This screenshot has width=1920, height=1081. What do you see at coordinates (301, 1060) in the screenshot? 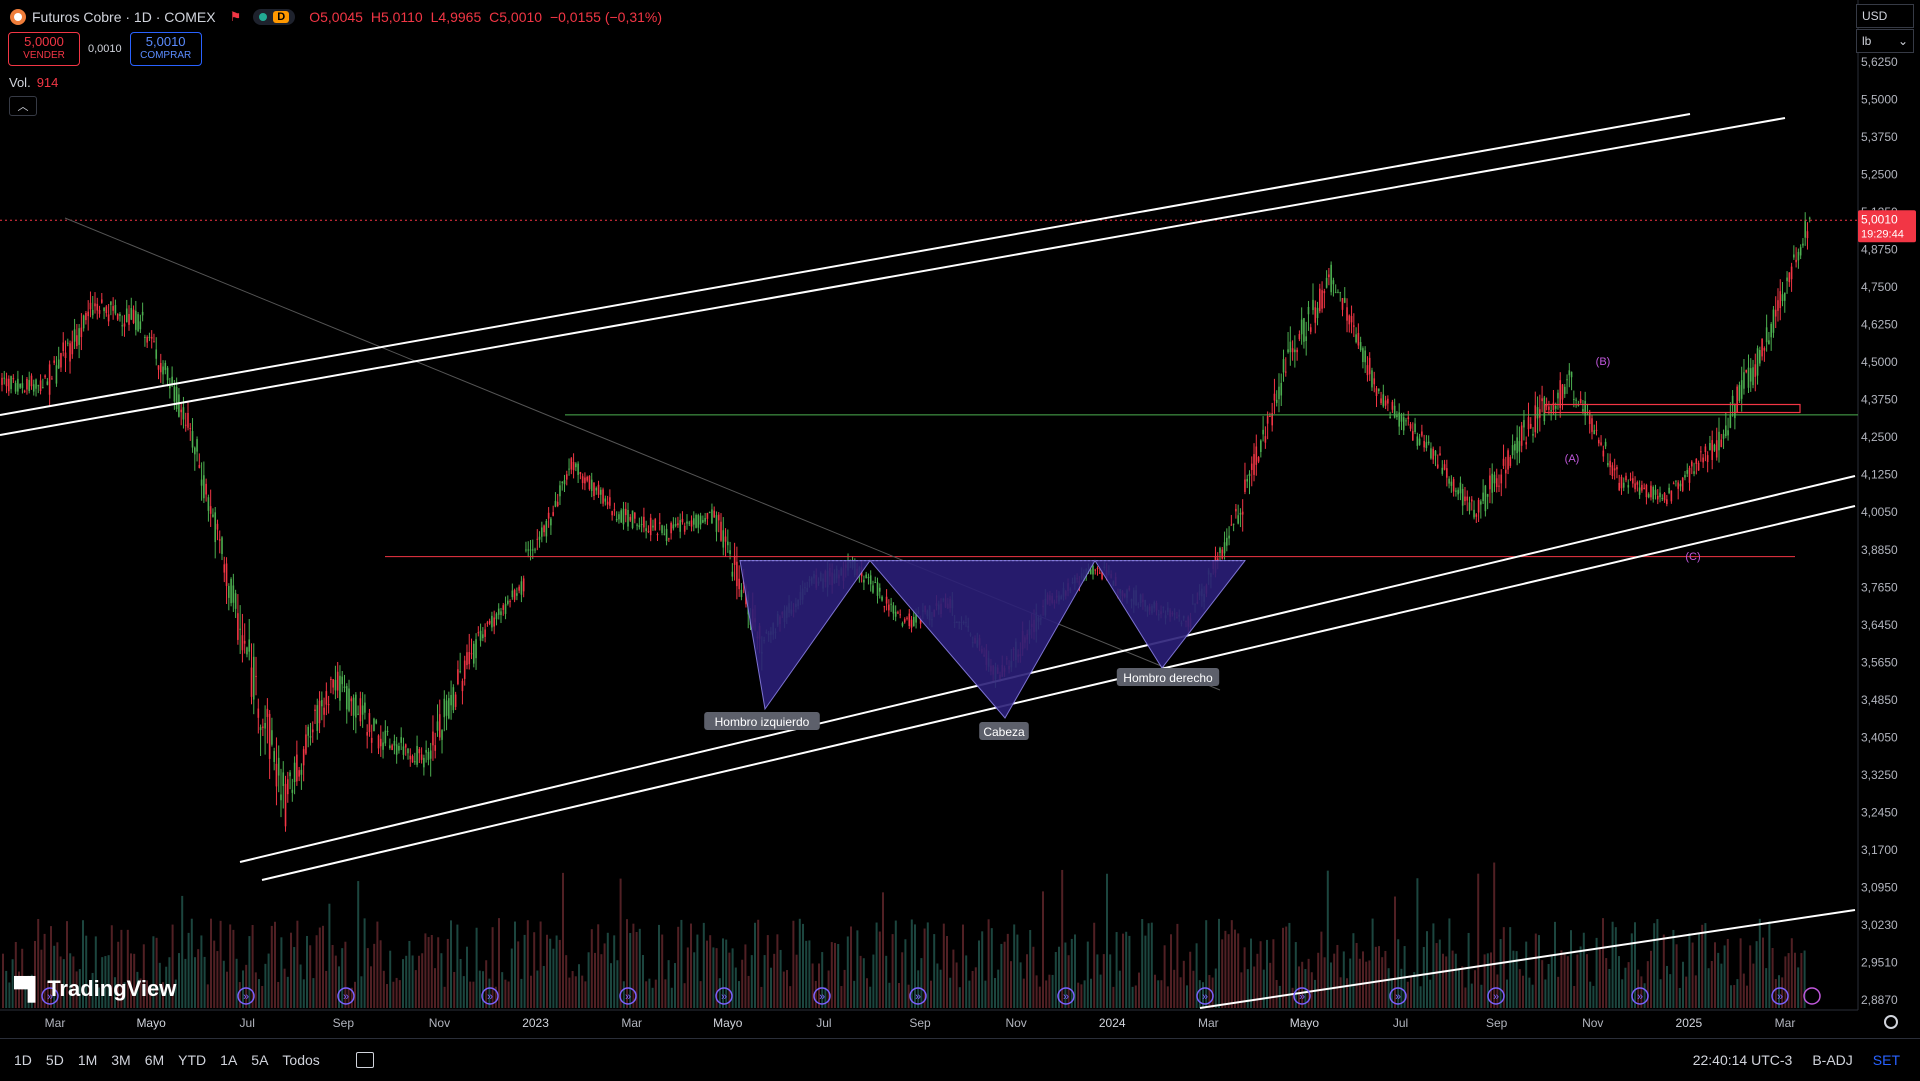
I see `range-button-todos: Todos` at bounding box center [301, 1060].